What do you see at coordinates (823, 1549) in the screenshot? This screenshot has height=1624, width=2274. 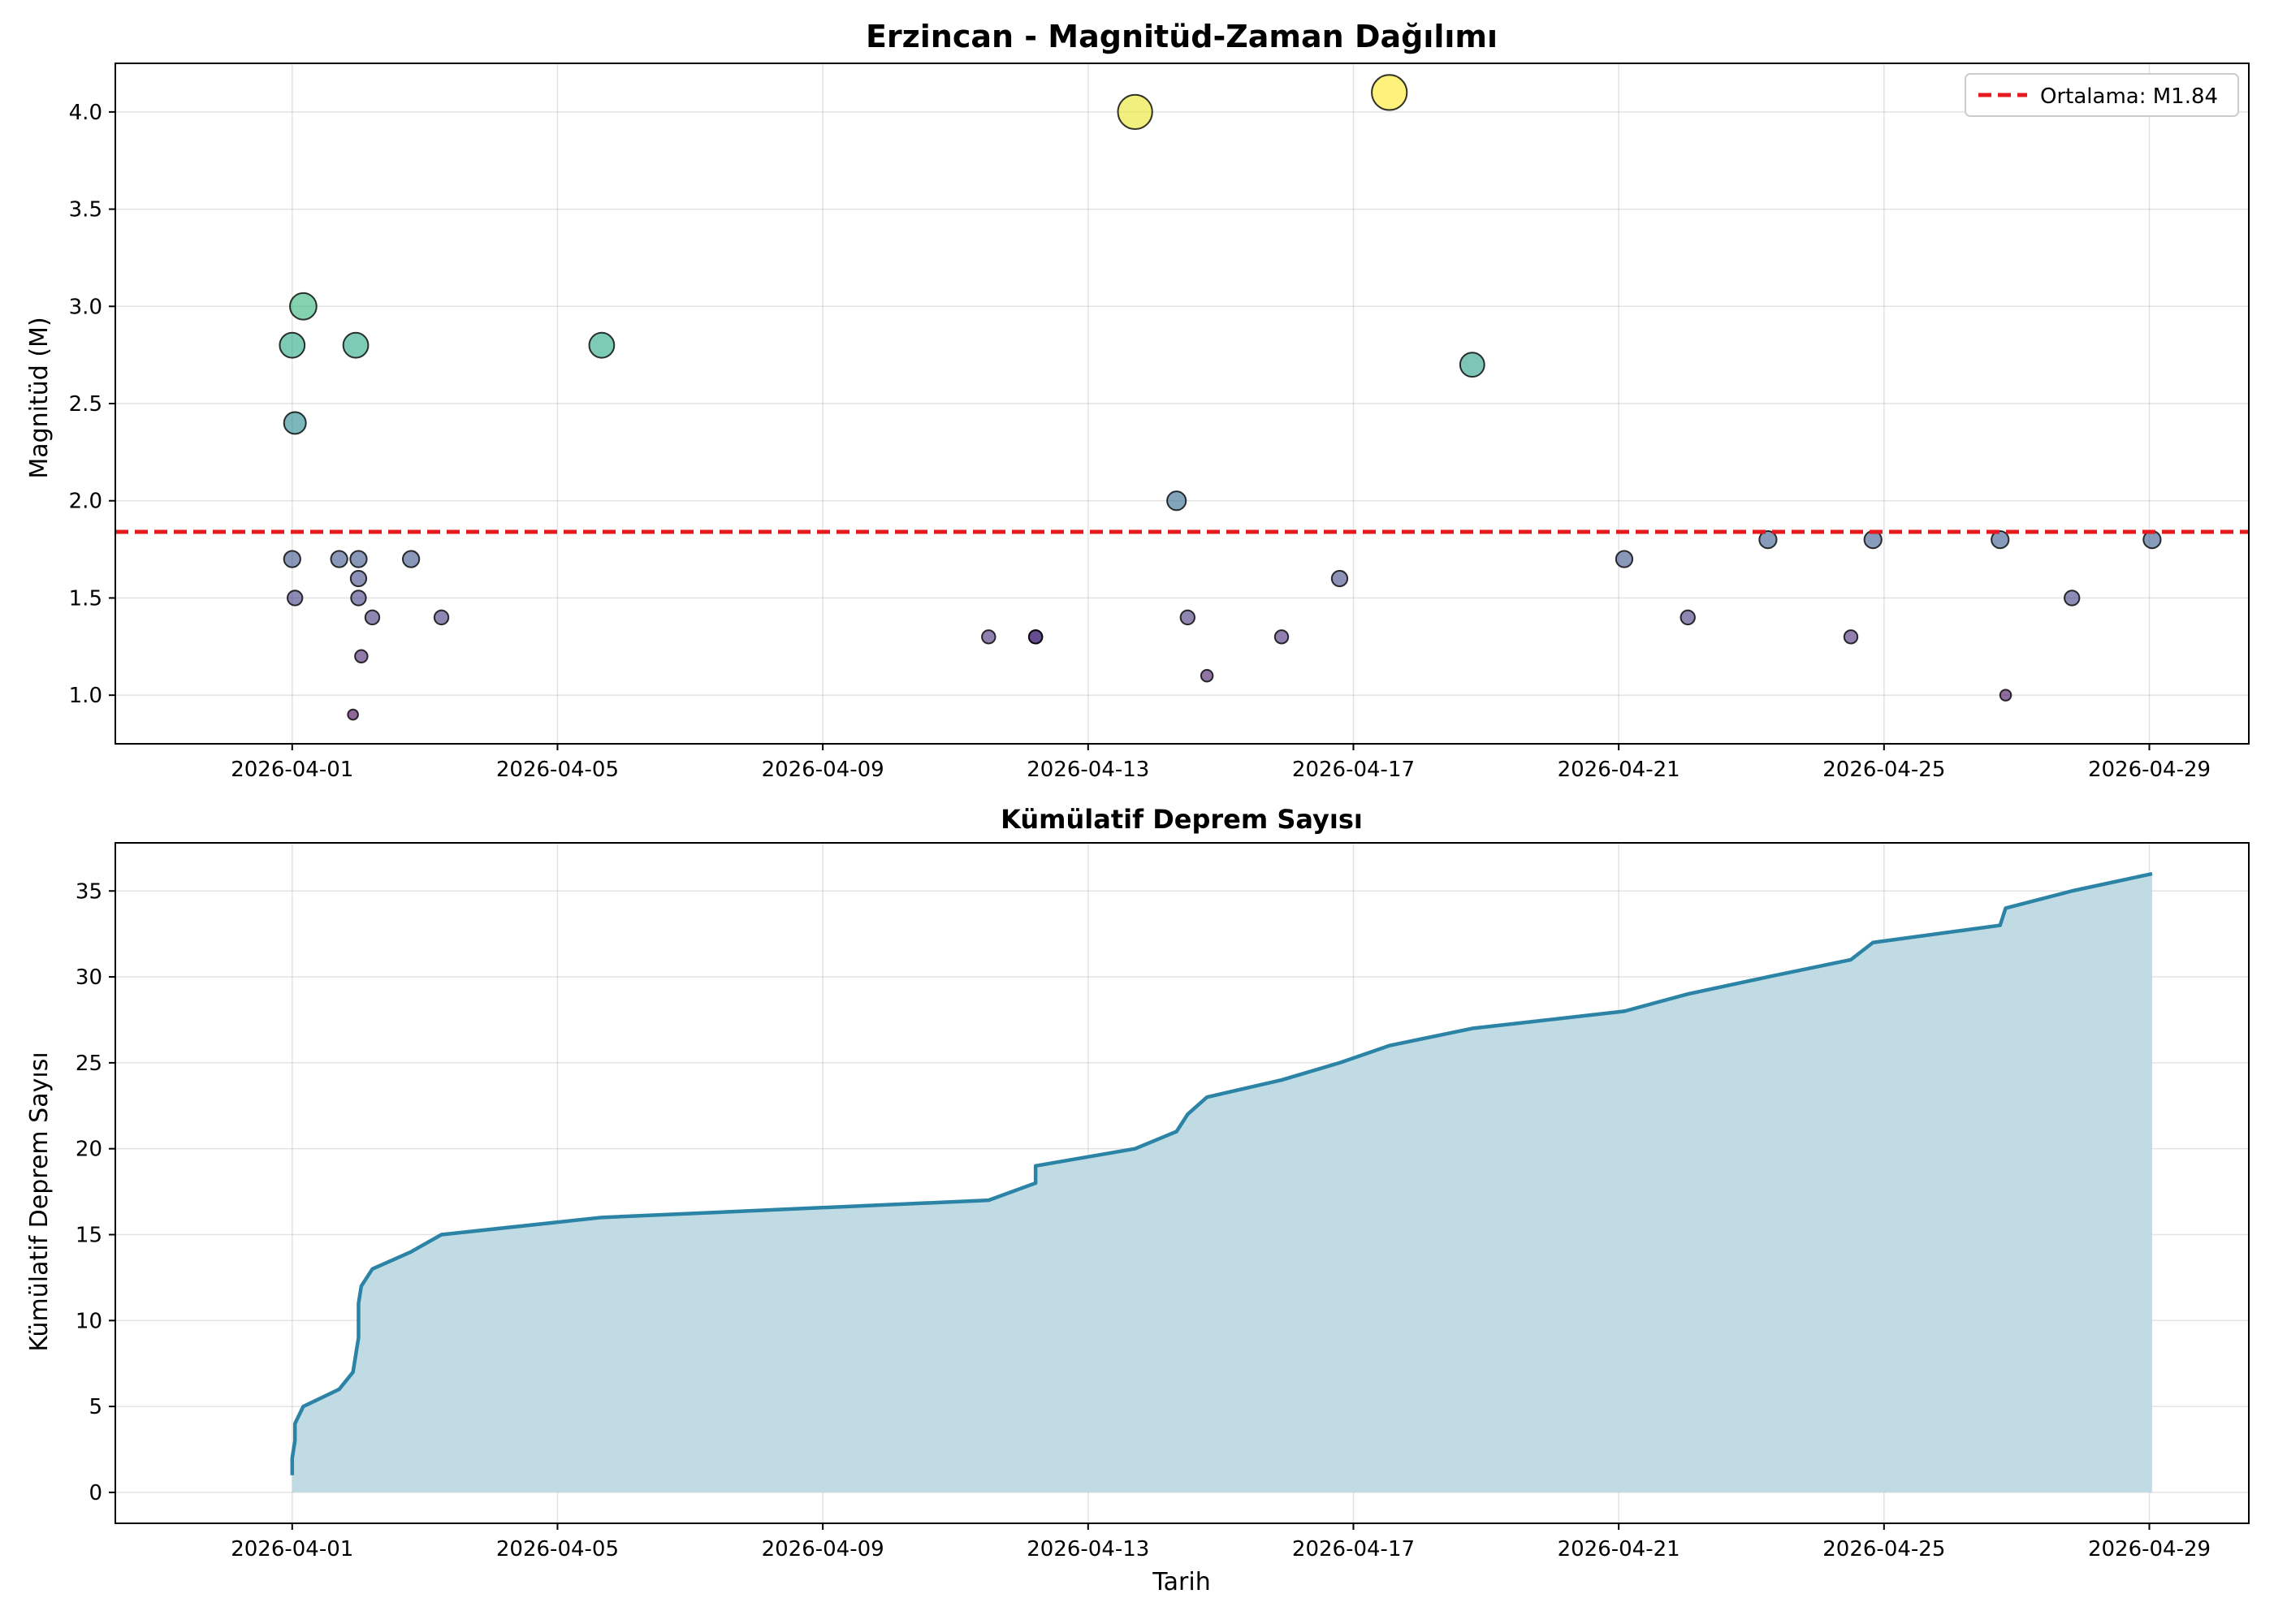 I see `cumulative-x-tick-label: 2026-04-09` at bounding box center [823, 1549].